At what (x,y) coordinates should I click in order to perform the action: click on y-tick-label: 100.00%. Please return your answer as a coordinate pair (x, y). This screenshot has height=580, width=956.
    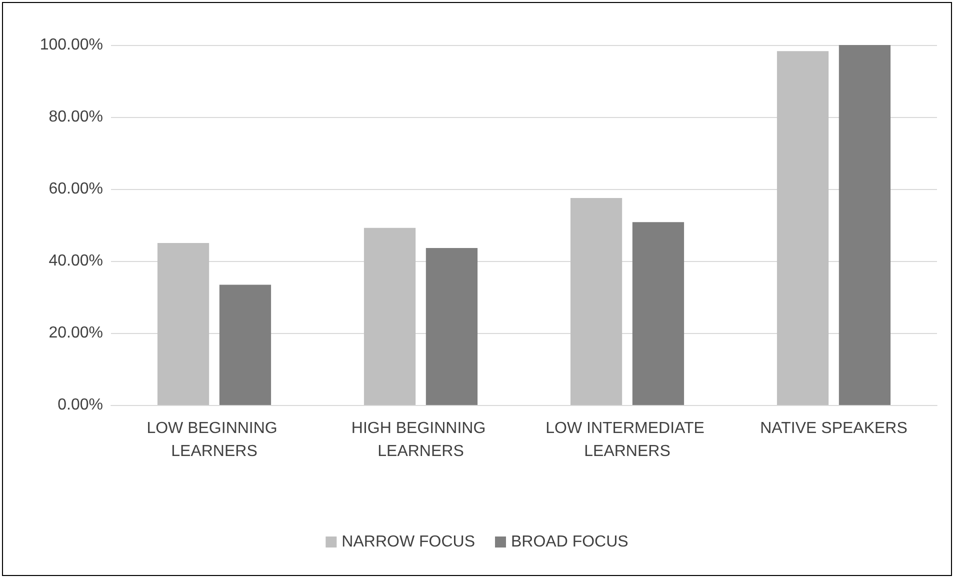
    Looking at the image, I should click on (71, 45).